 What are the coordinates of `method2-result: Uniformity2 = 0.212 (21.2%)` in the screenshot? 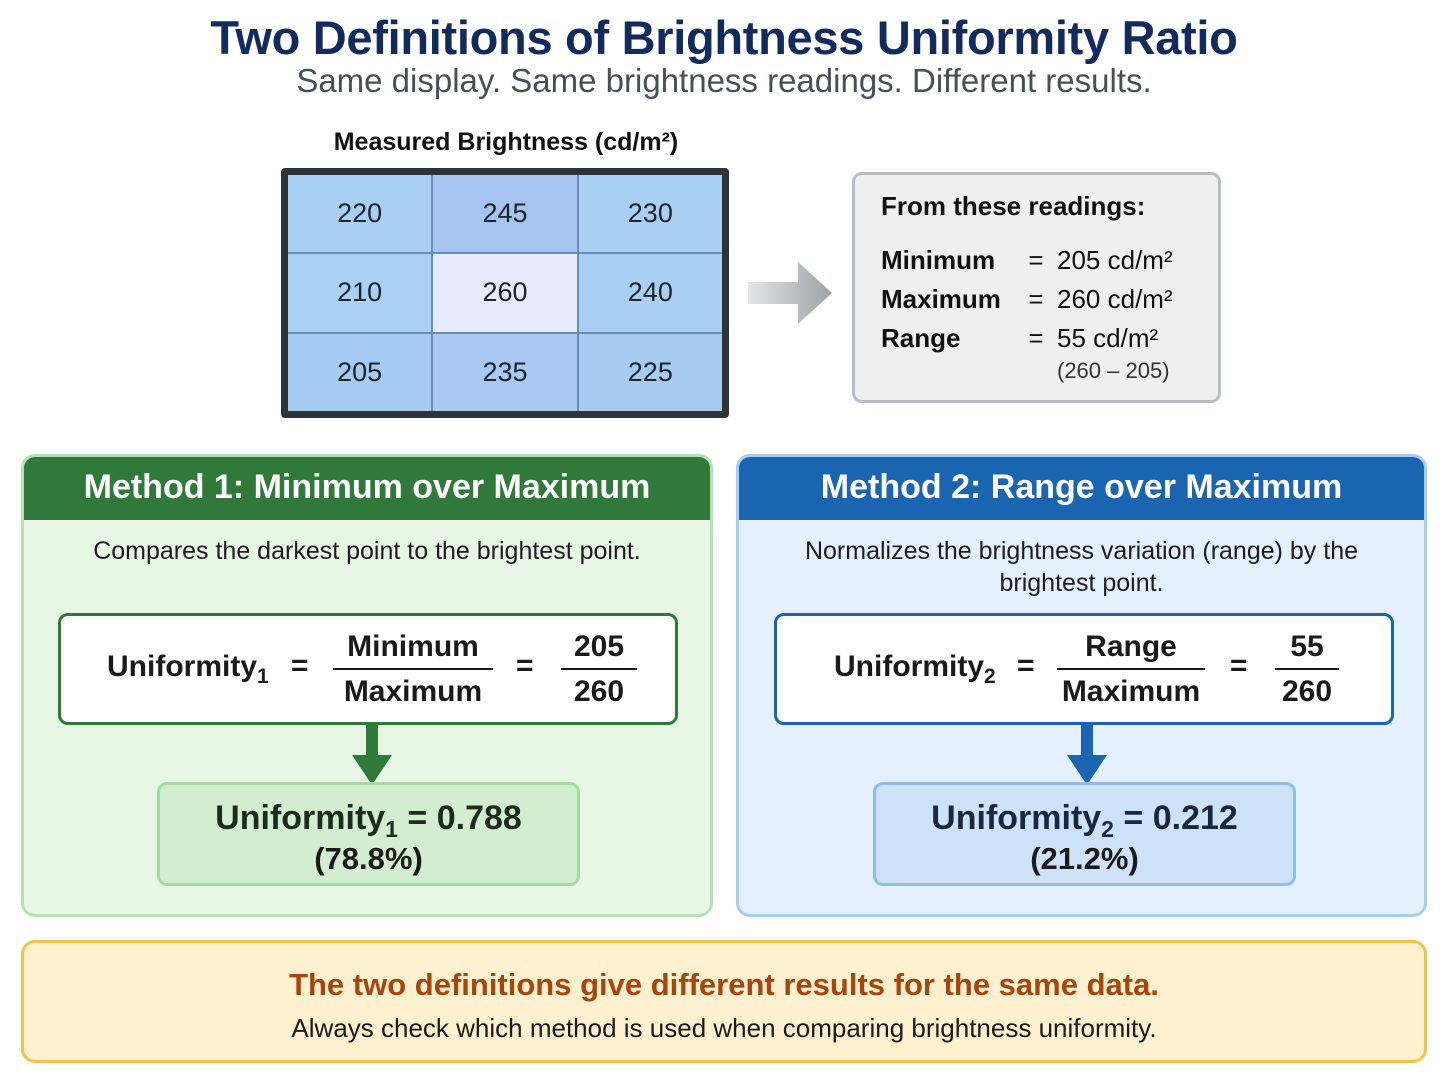 It's located at (1084, 834).